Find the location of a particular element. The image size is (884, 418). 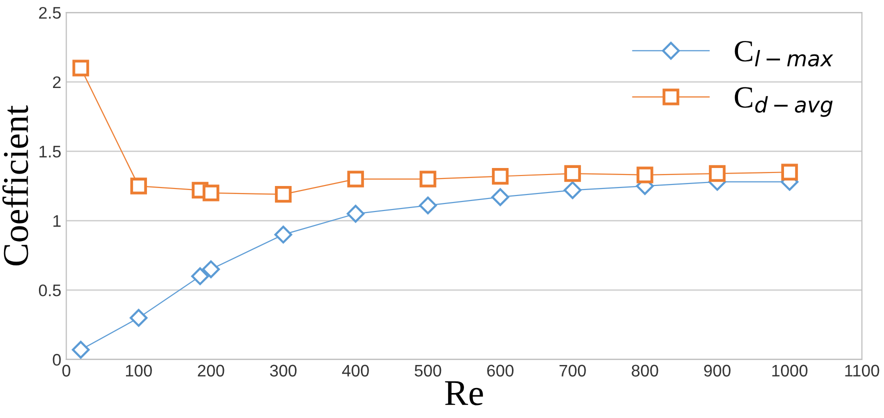

y-tick-label: 0 is located at coordinates (56, 360).